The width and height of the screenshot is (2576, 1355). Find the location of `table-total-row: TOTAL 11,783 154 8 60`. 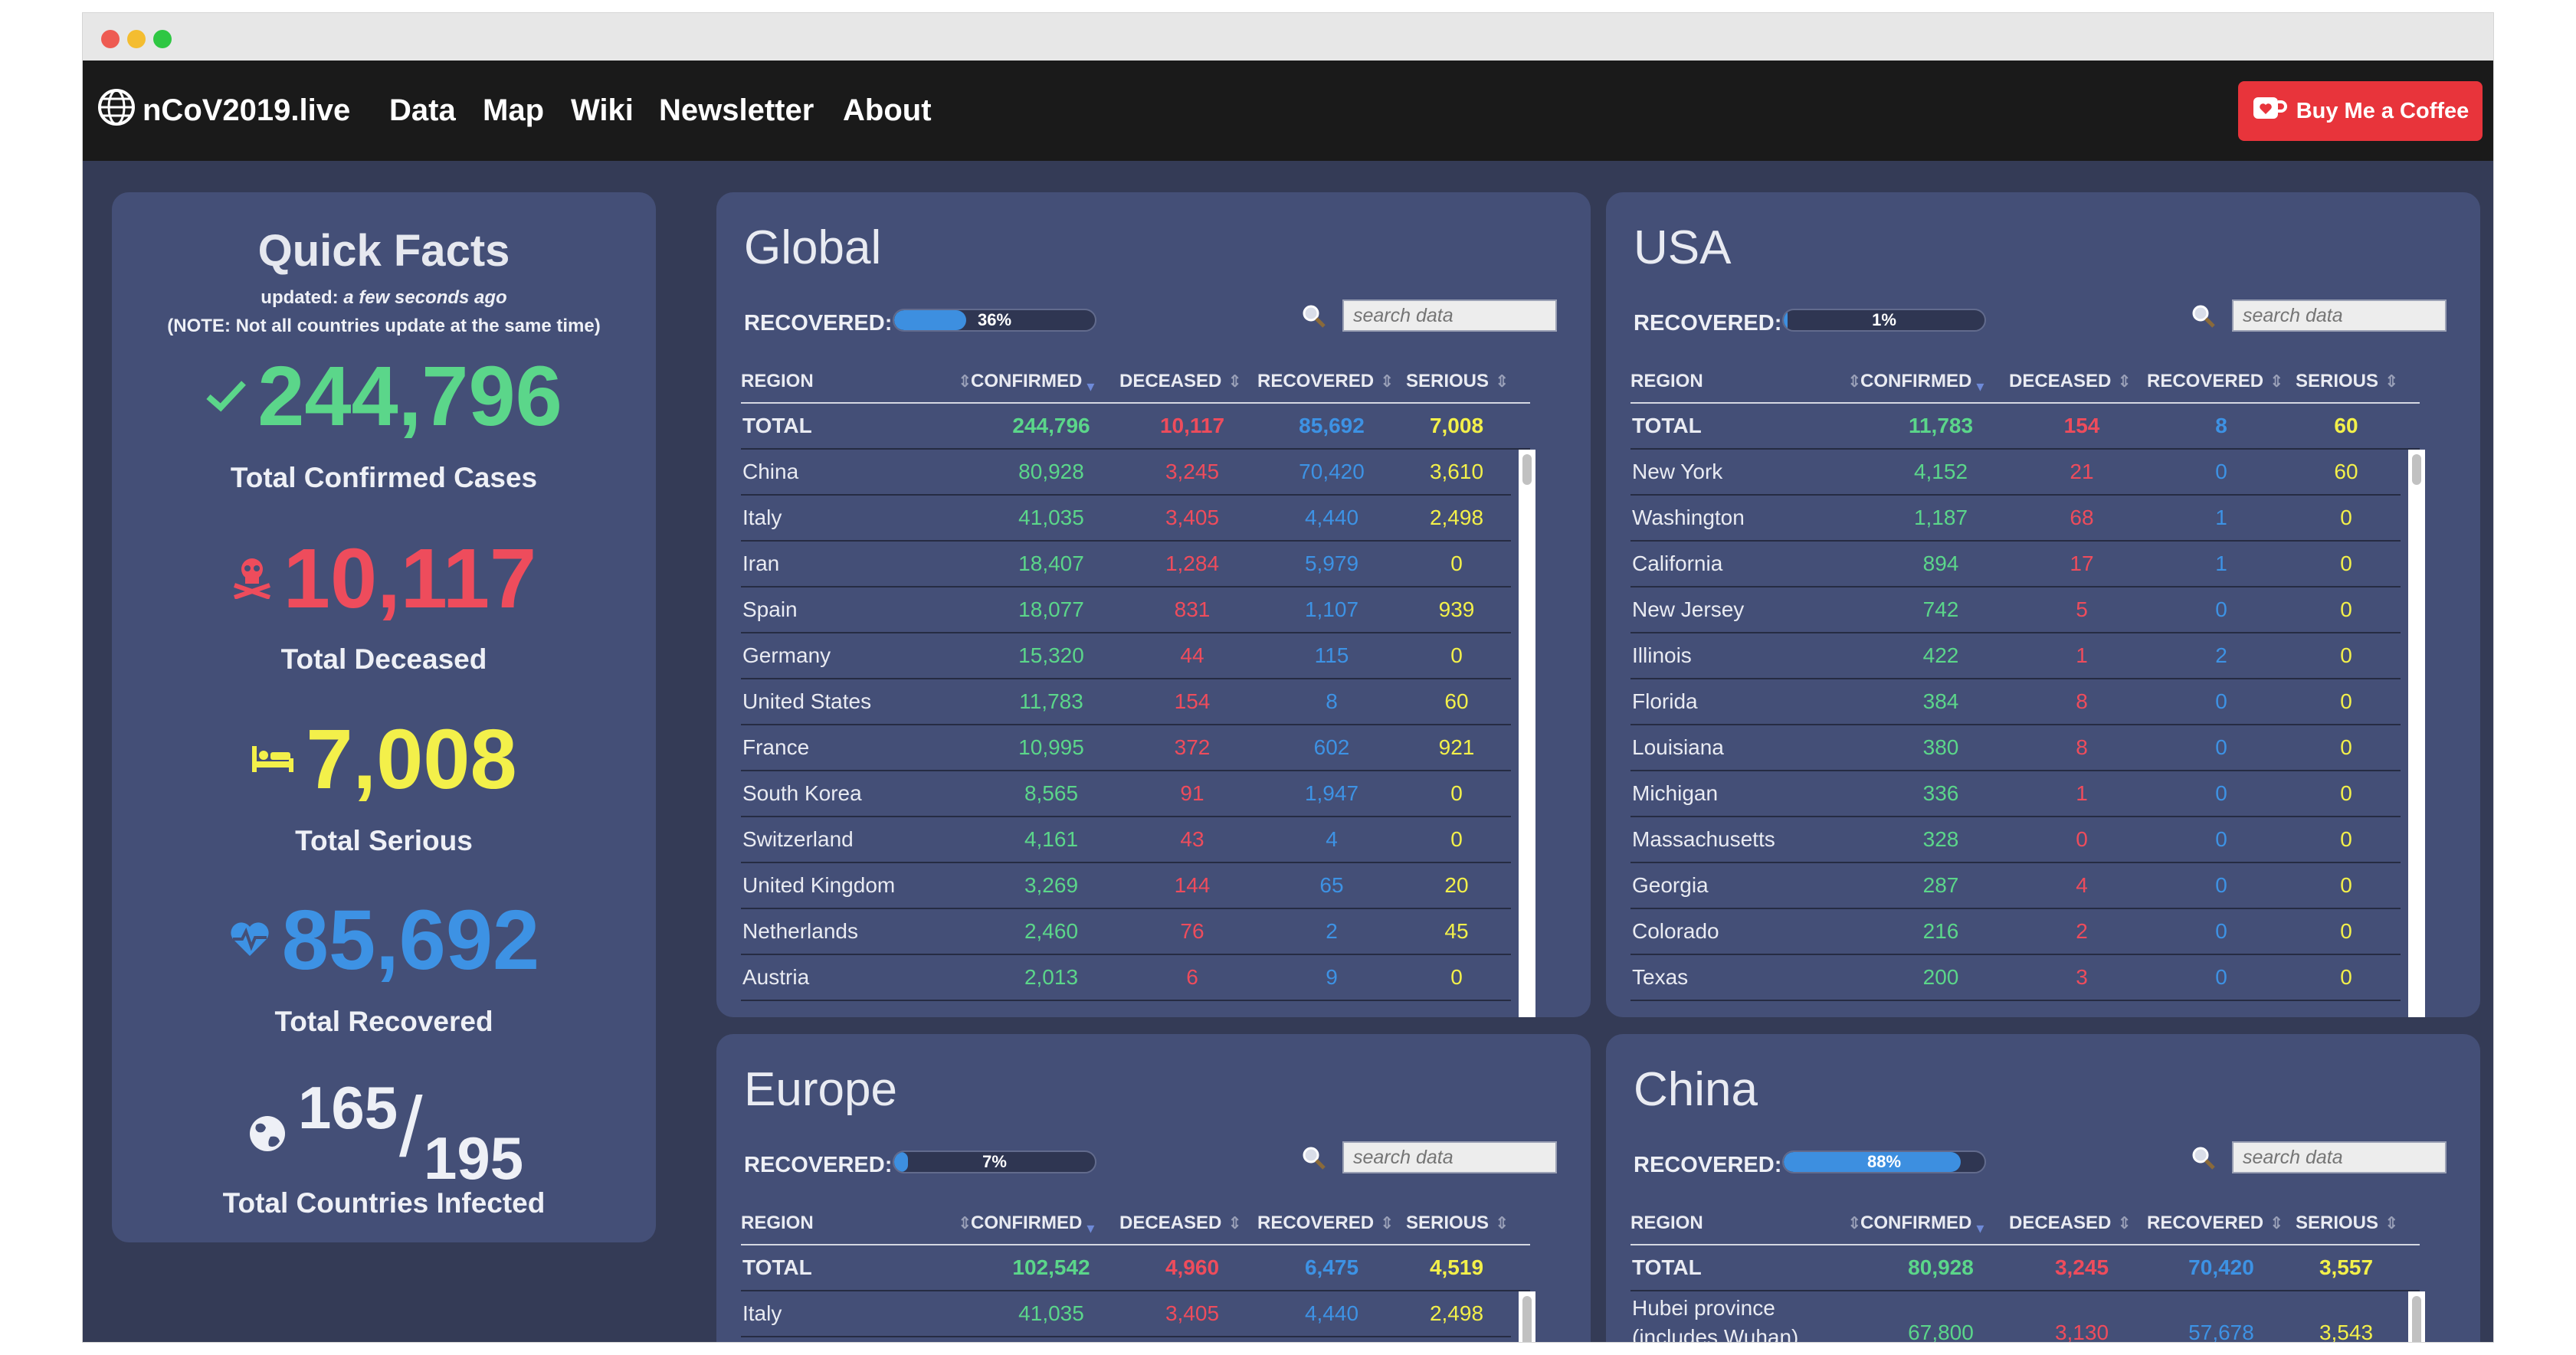

table-total-row: TOTAL 11,783 154 8 60 is located at coordinates (2025, 427).